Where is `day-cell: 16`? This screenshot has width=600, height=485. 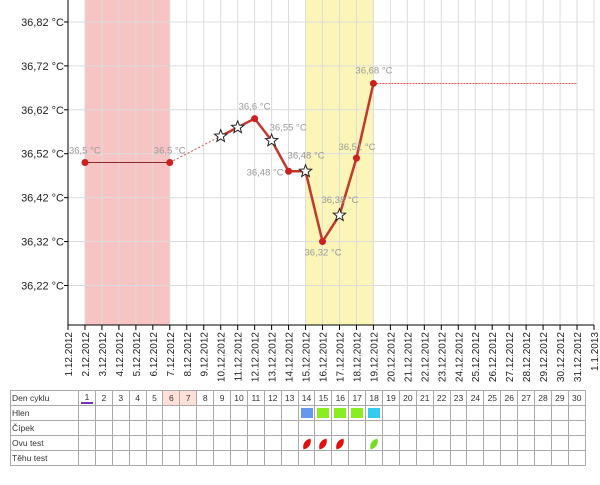
day-cell: 16 is located at coordinates (340, 398).